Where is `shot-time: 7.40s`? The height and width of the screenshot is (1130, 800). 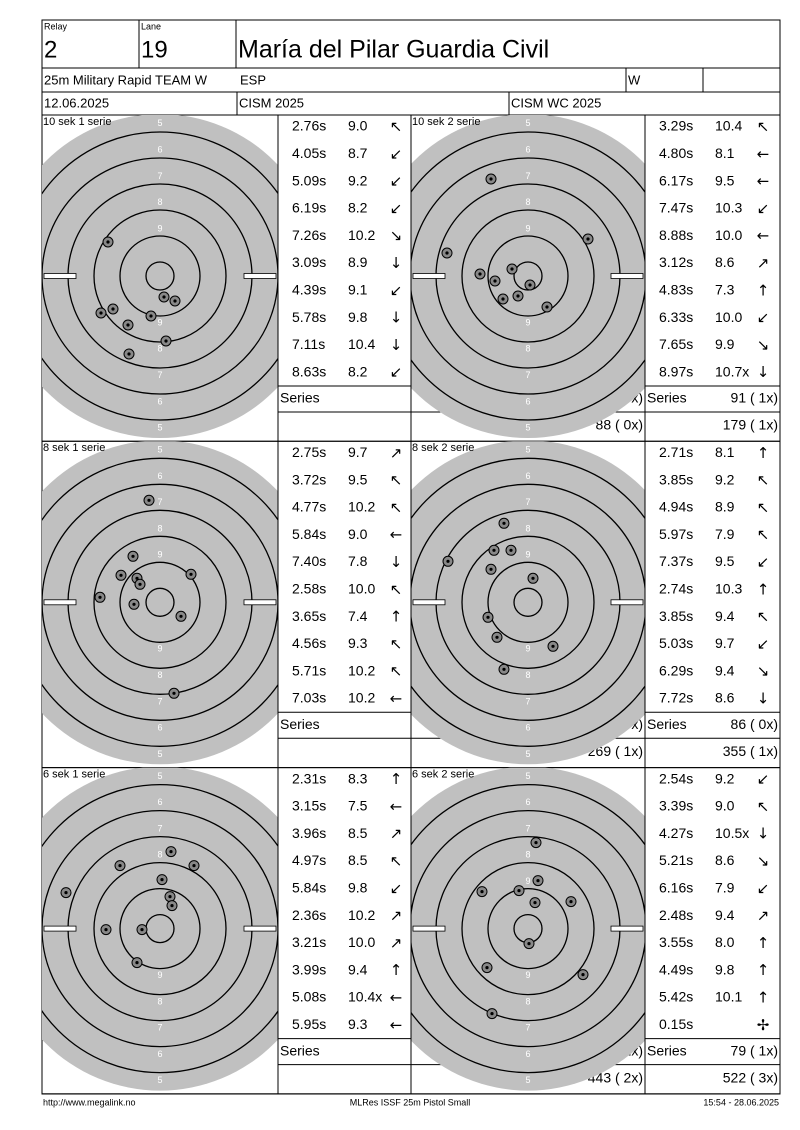 shot-time: 7.40s is located at coordinates (309, 561).